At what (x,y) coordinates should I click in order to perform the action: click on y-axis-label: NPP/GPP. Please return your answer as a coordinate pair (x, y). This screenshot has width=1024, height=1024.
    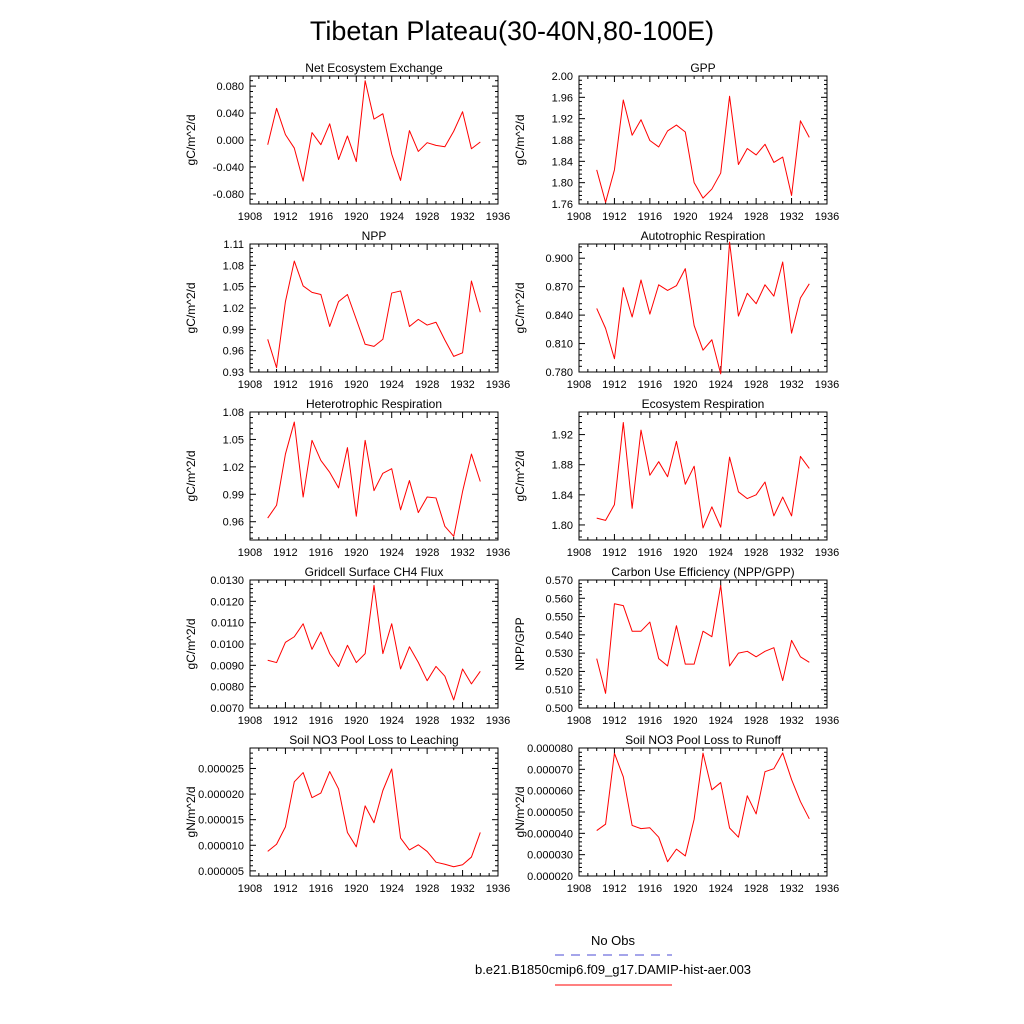
    Looking at the image, I should click on (520, 643).